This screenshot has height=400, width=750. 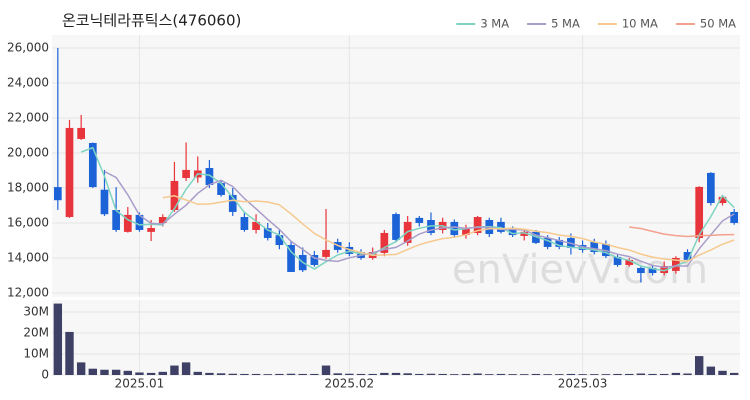 I want to click on y-tick-label: 10M, so click(x=36, y=353).